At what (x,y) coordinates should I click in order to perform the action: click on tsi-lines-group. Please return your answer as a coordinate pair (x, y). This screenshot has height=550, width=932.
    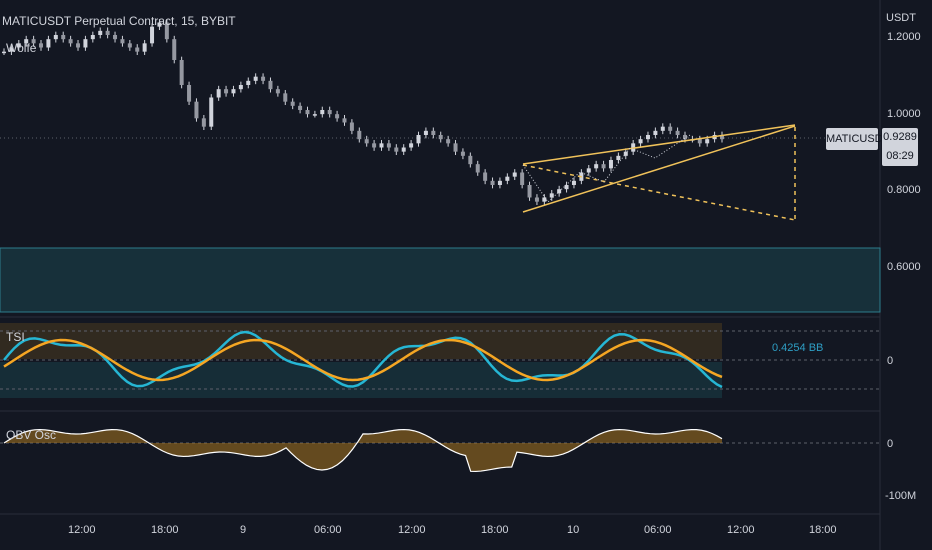
    Looking at the image, I should click on (363, 359).